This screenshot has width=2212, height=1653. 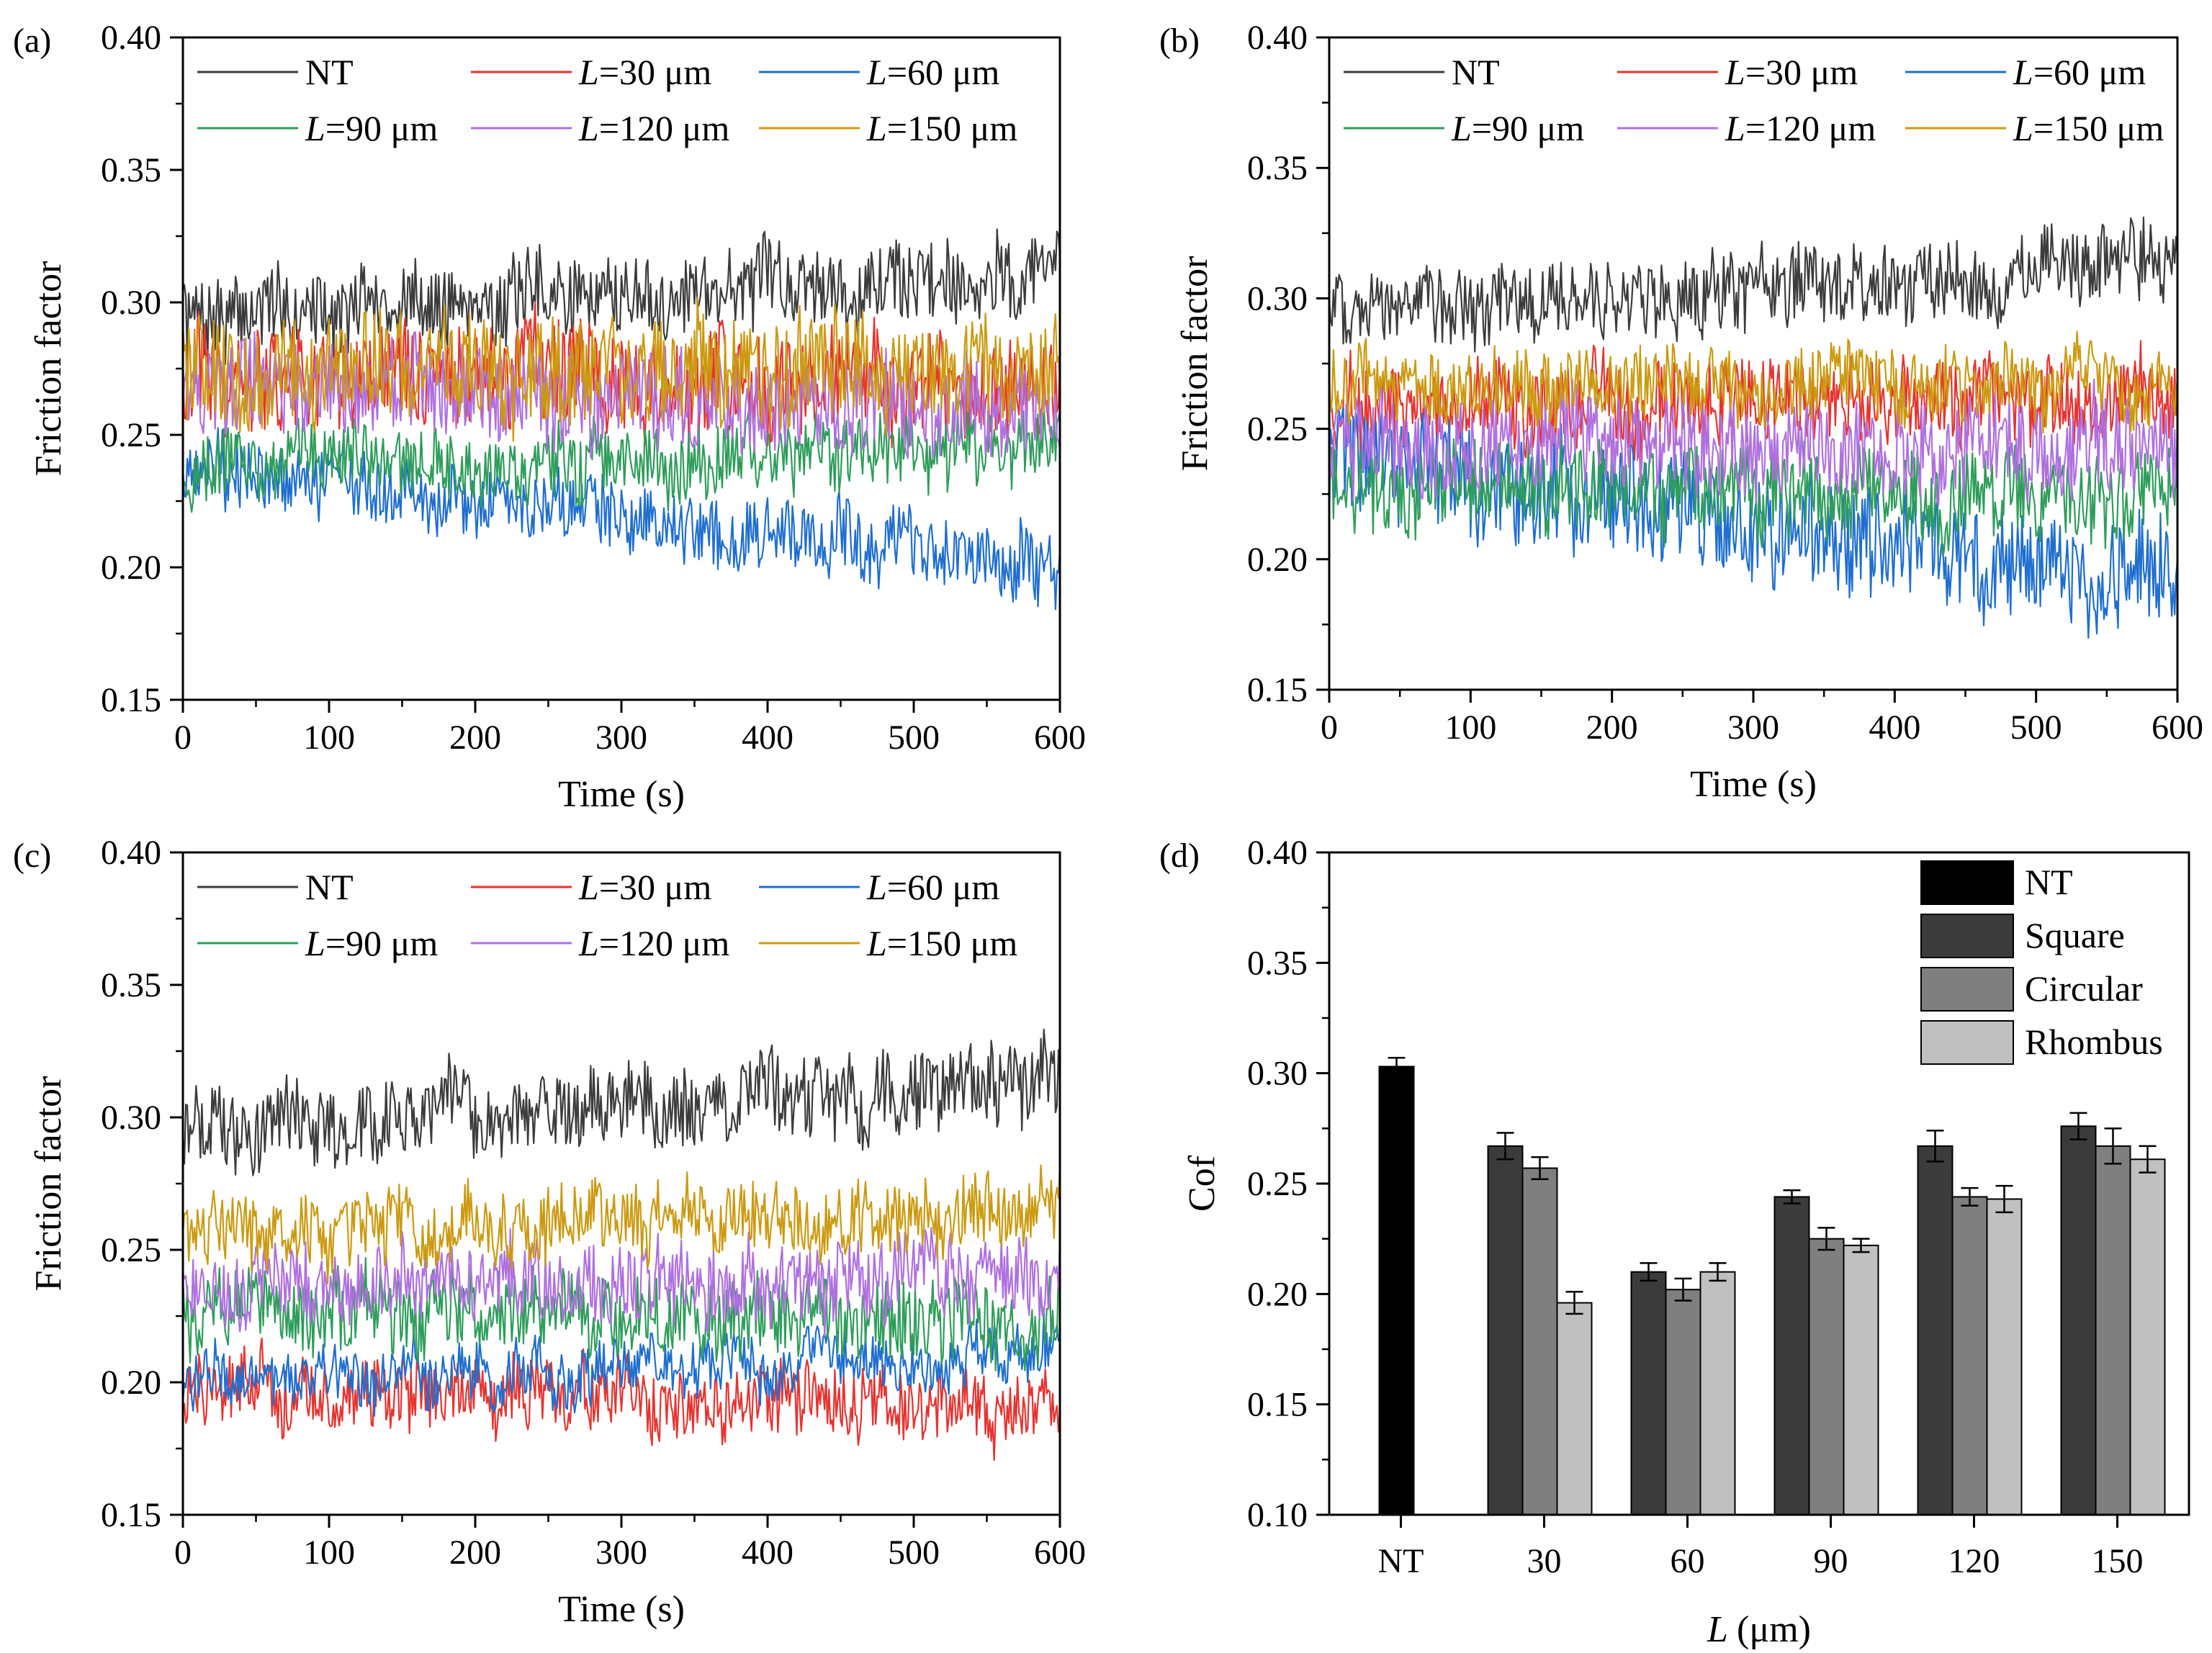 I want to click on x-tick-label: 600, so click(x=2177, y=728).